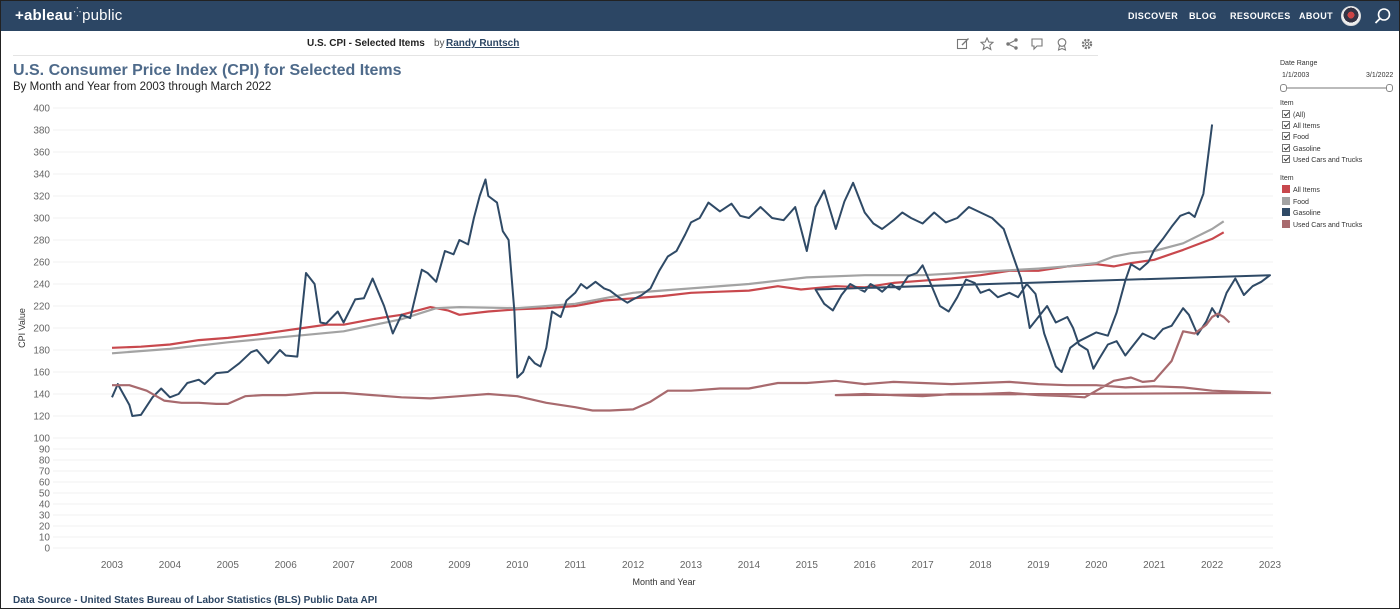 This screenshot has height=609, width=1400. What do you see at coordinates (45, 472) in the screenshot?
I see `y-tick-label: 70` at bounding box center [45, 472].